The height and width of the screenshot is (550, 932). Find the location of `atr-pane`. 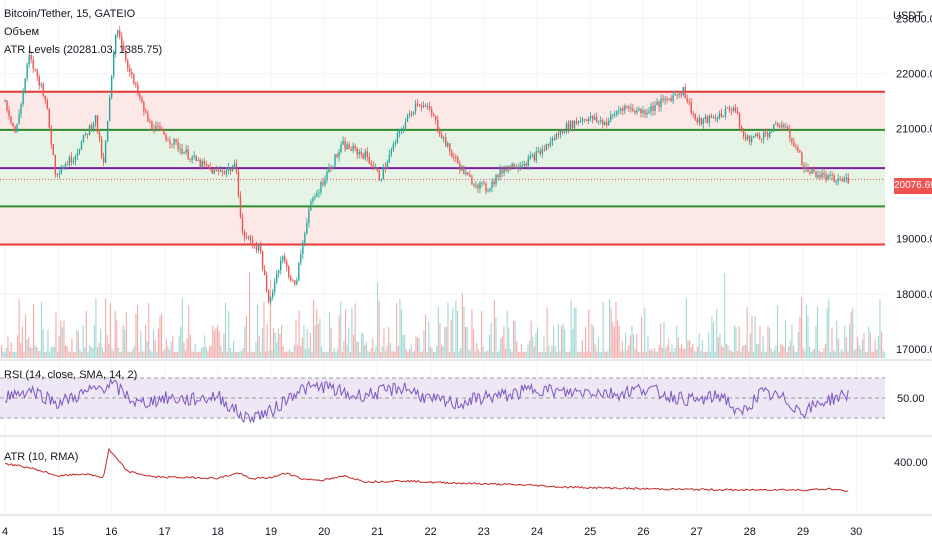

atr-pane is located at coordinates (426, 469).